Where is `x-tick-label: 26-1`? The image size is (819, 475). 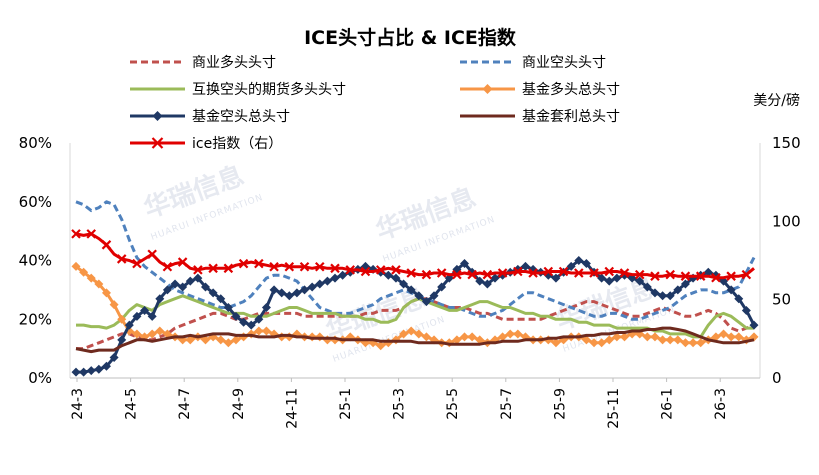 x-tick-label: 26-1 is located at coordinates (668, 404).